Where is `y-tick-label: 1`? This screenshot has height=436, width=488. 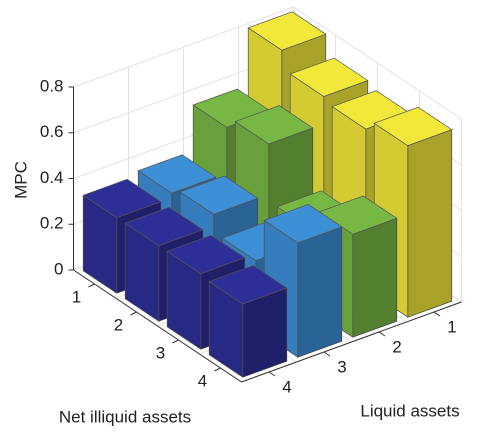 y-tick-label: 1 is located at coordinates (451, 326).